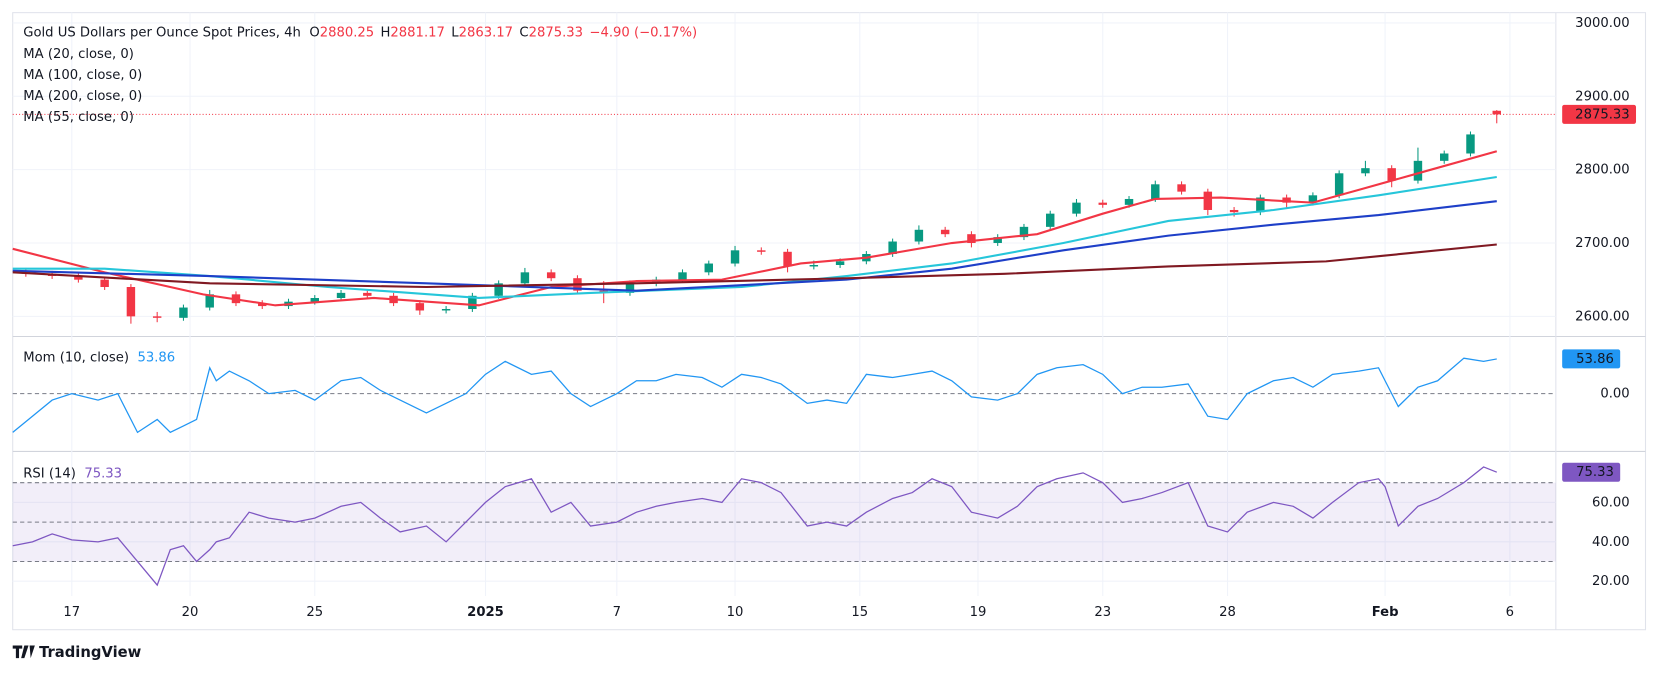 The width and height of the screenshot is (1654, 674). What do you see at coordinates (754, 395) in the screenshot?
I see `indicator-line` at bounding box center [754, 395].